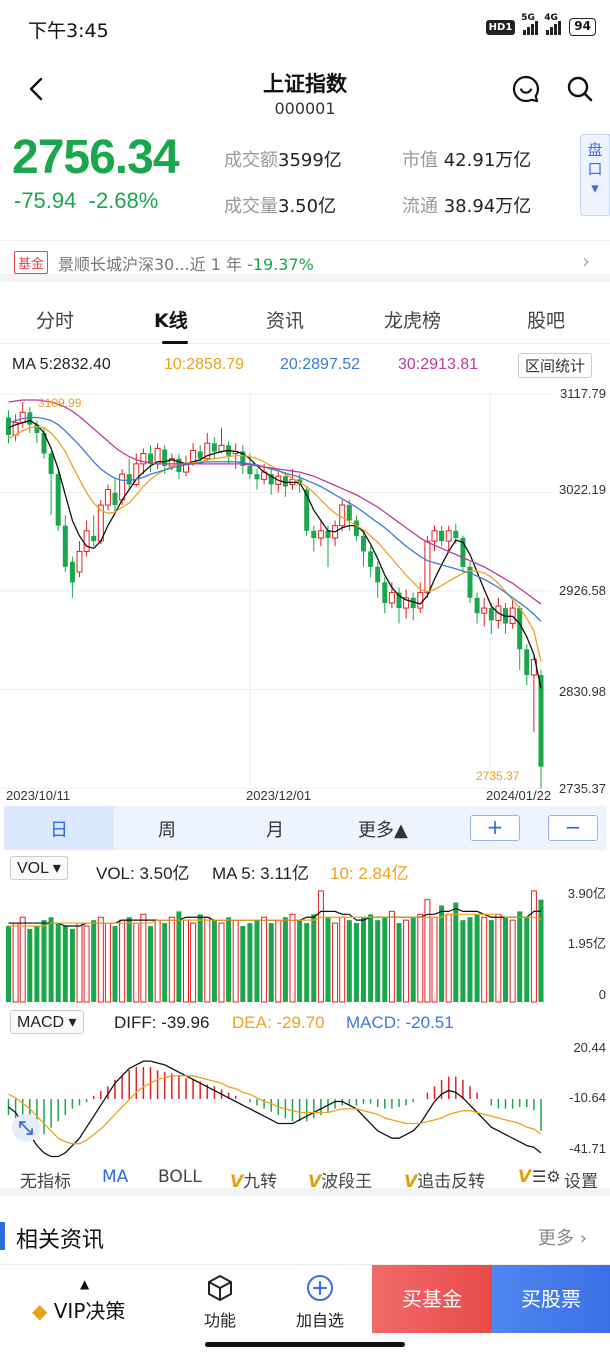 This screenshot has height=1356, width=610. I want to click on search-icon, so click(580, 89).